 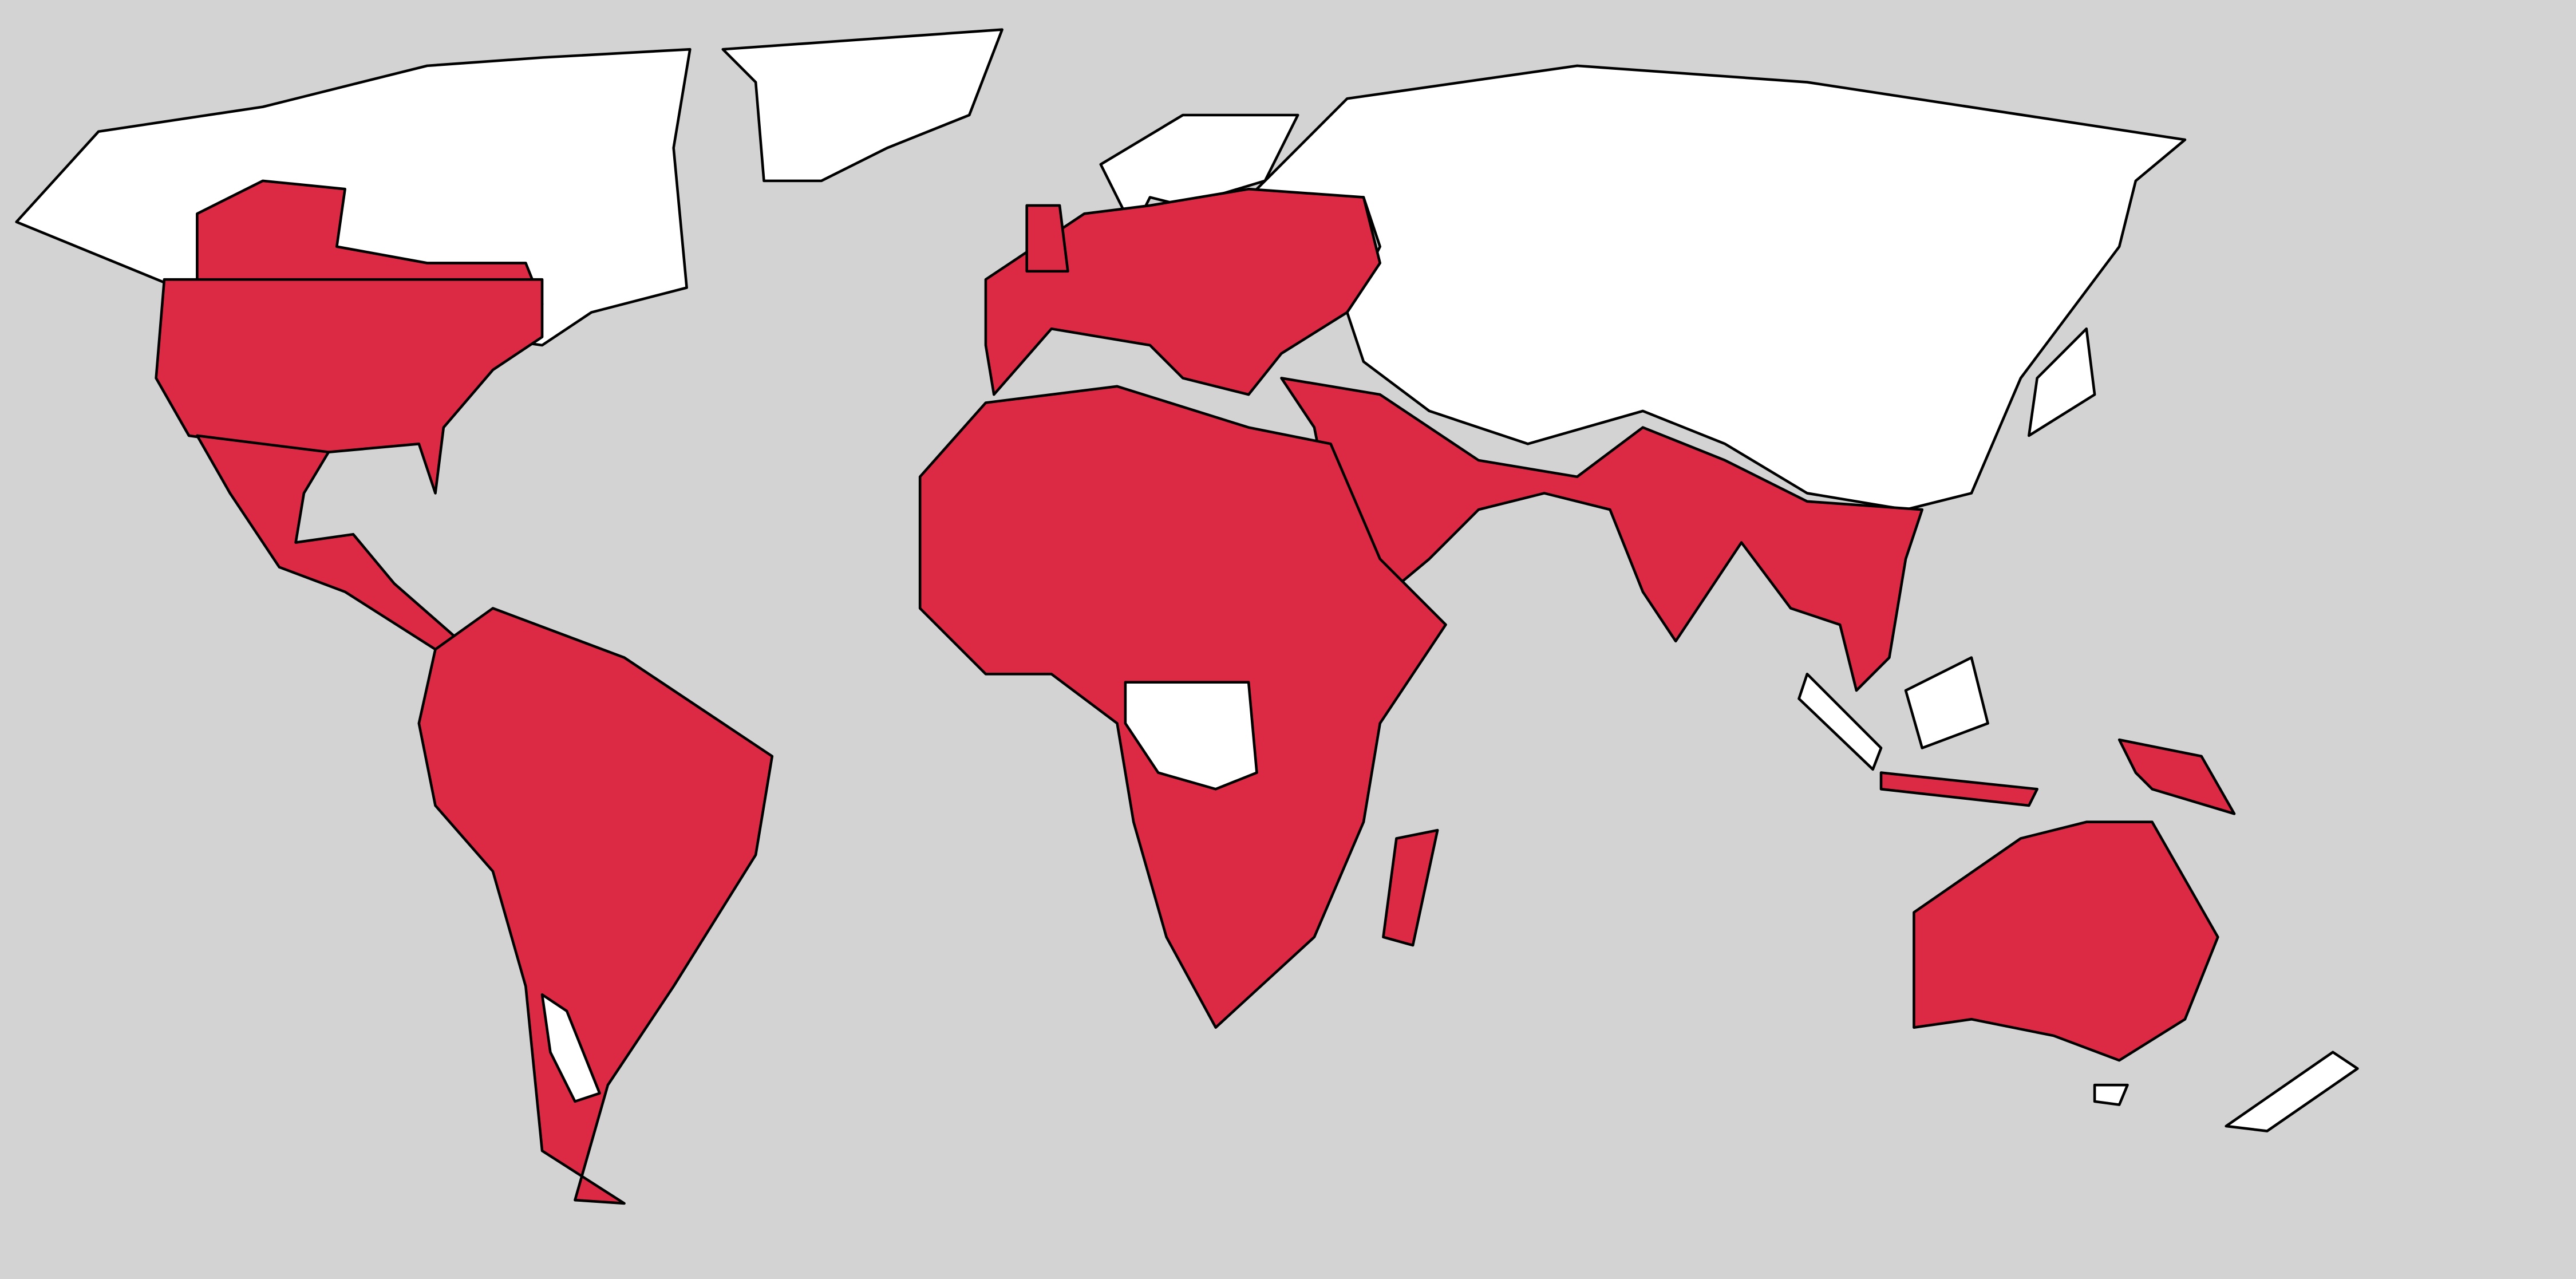 What do you see at coordinates (2062, 382) in the screenshot?
I see `japan` at bounding box center [2062, 382].